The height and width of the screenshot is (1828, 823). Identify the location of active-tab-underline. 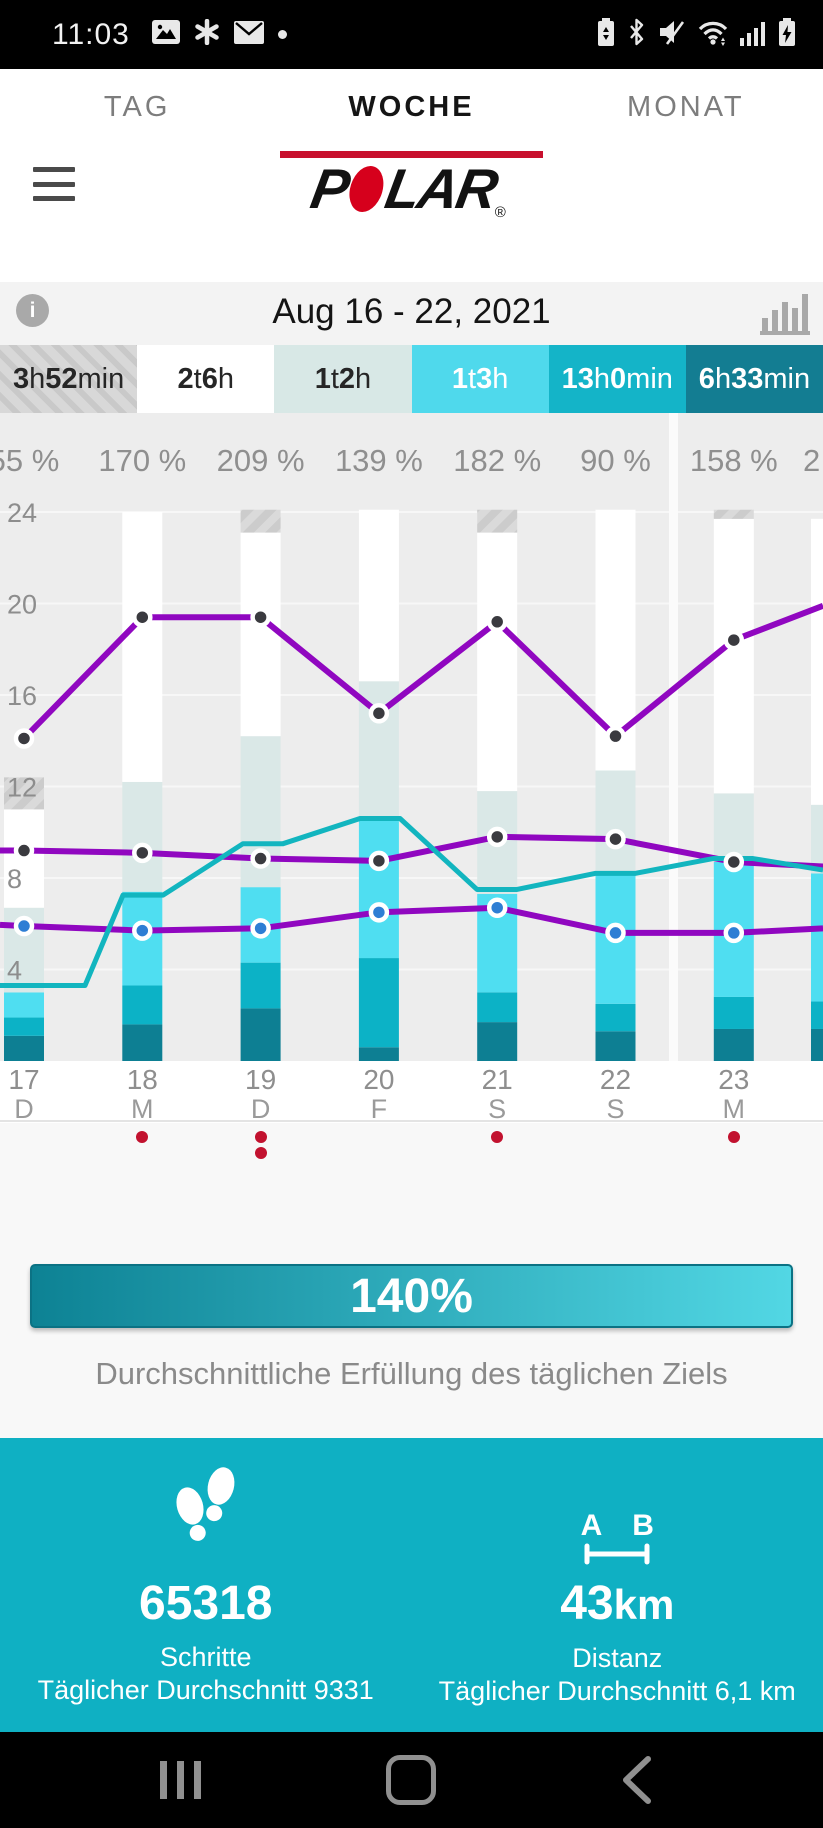
(411, 154).